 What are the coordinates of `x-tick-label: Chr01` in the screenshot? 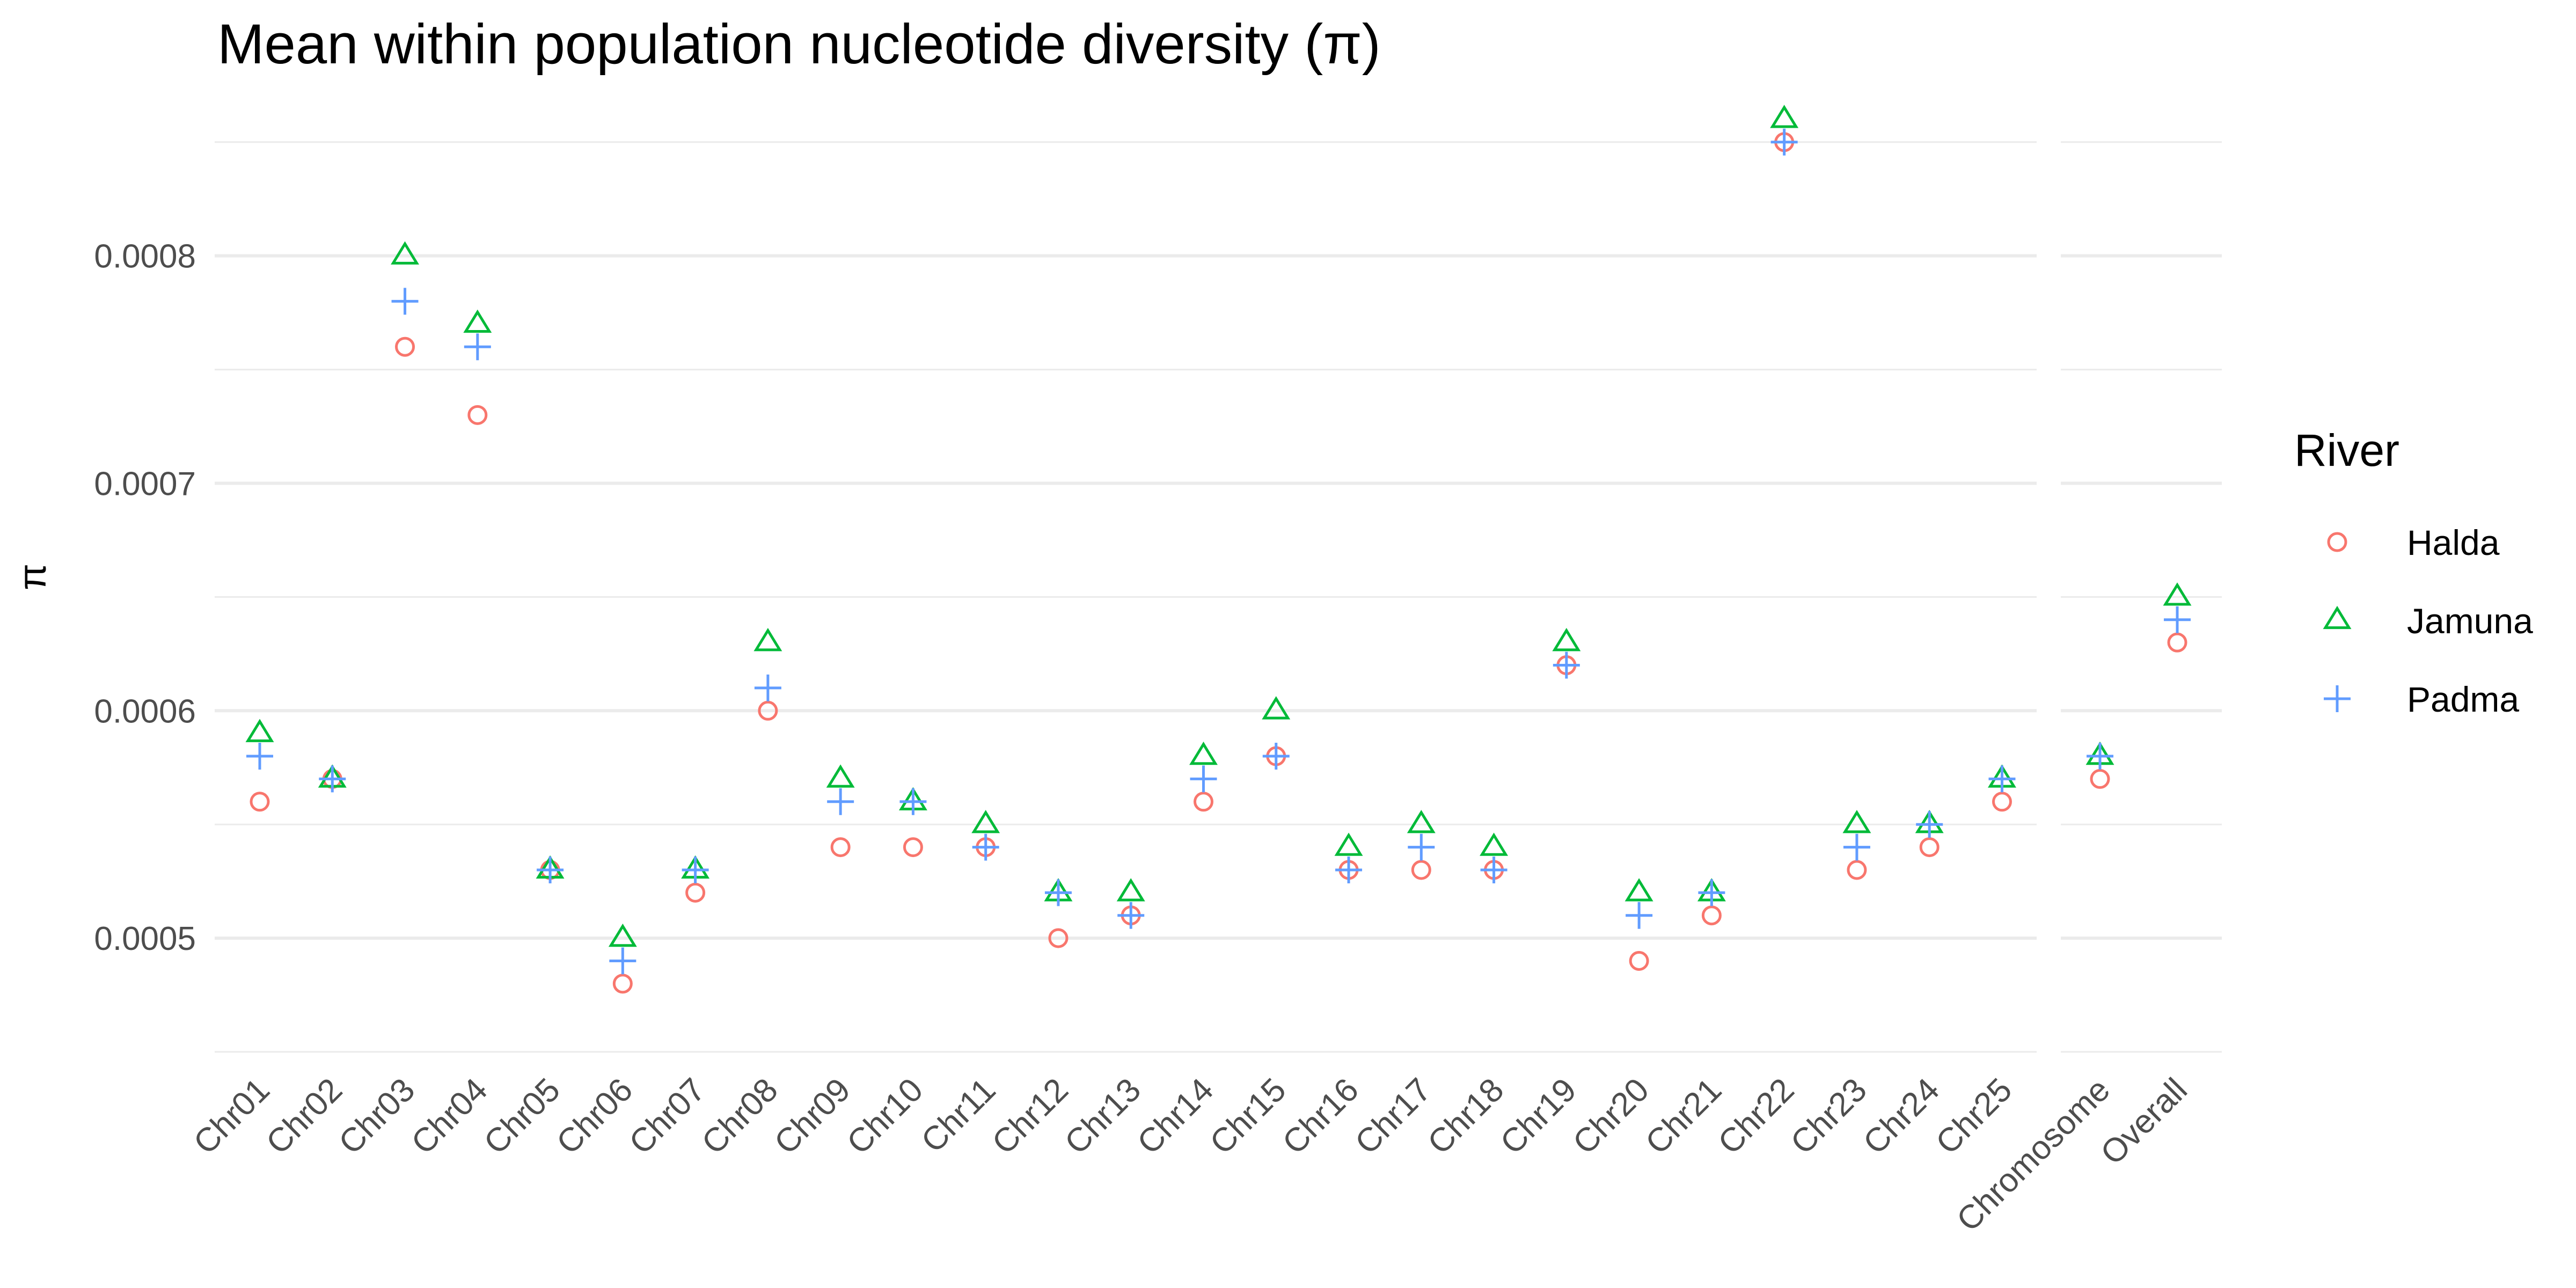 It's located at (232, 1116).